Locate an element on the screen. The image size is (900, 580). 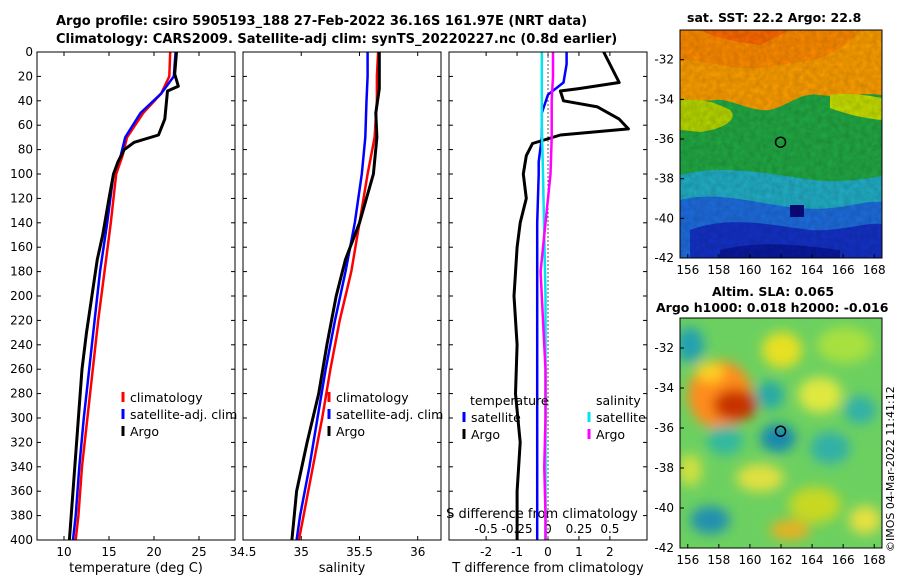
y-tick-label: 280 is located at coordinates (21, 394).